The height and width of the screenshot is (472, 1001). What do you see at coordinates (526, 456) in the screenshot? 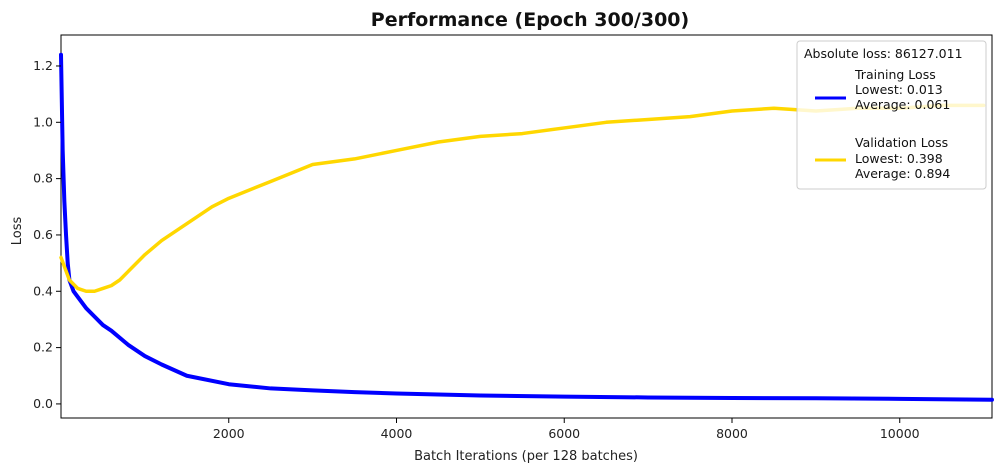
I see `x-axis-label: Batch Iterations (per 128 batches)` at bounding box center [526, 456].